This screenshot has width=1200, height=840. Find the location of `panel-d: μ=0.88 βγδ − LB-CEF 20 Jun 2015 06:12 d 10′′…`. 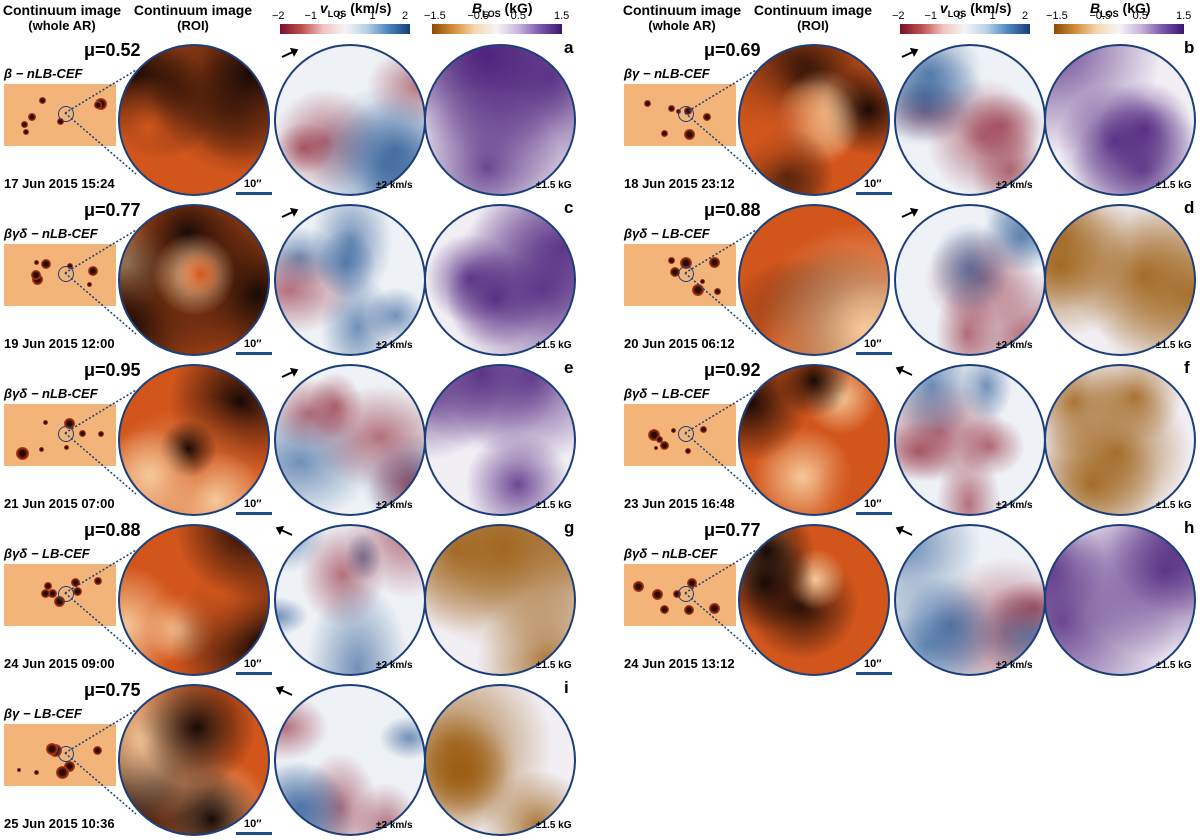

panel-d: μ=0.88 βγδ − LB-CEF 20 Jun 2015 06:12 d 10′′… is located at coordinates (910, 279).